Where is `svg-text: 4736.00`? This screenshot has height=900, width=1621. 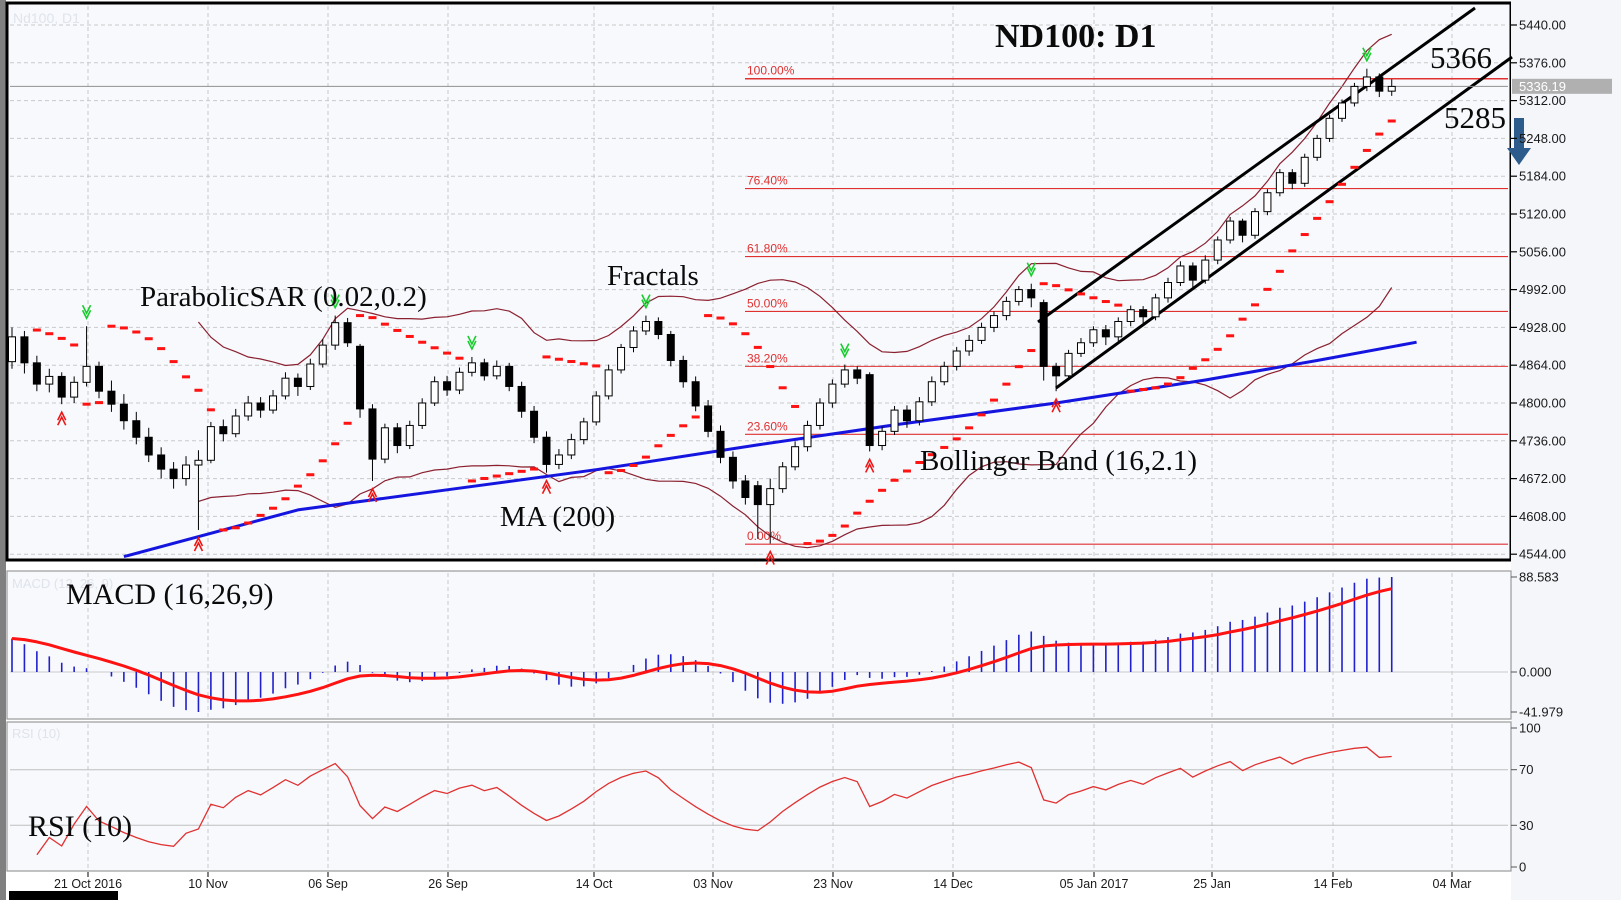
svg-text: 4736.00 is located at coordinates (1542, 440).